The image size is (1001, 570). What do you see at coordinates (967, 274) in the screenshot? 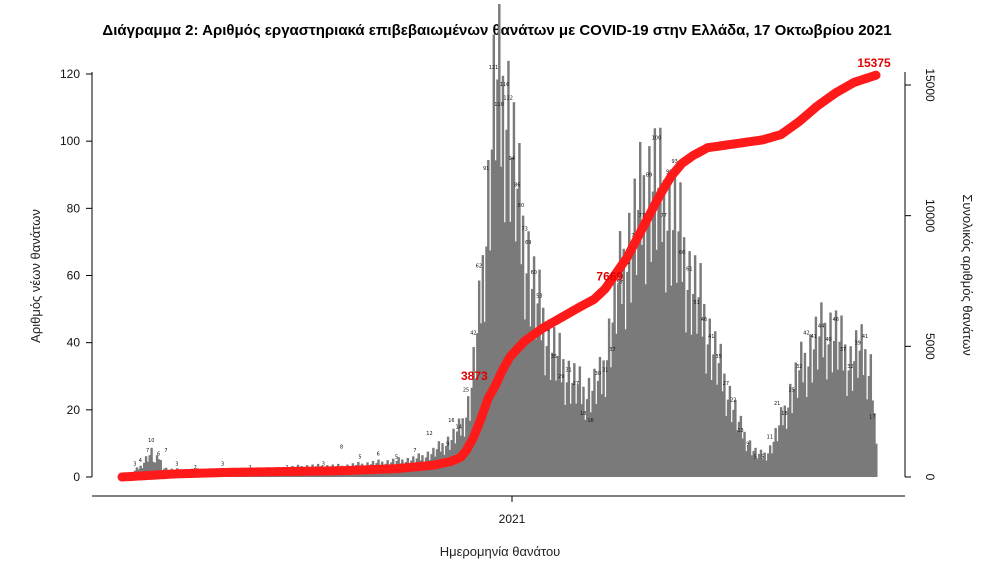
I see `y-axis-label-right: Συνολικός αριθμός θανάτων` at bounding box center [967, 274].